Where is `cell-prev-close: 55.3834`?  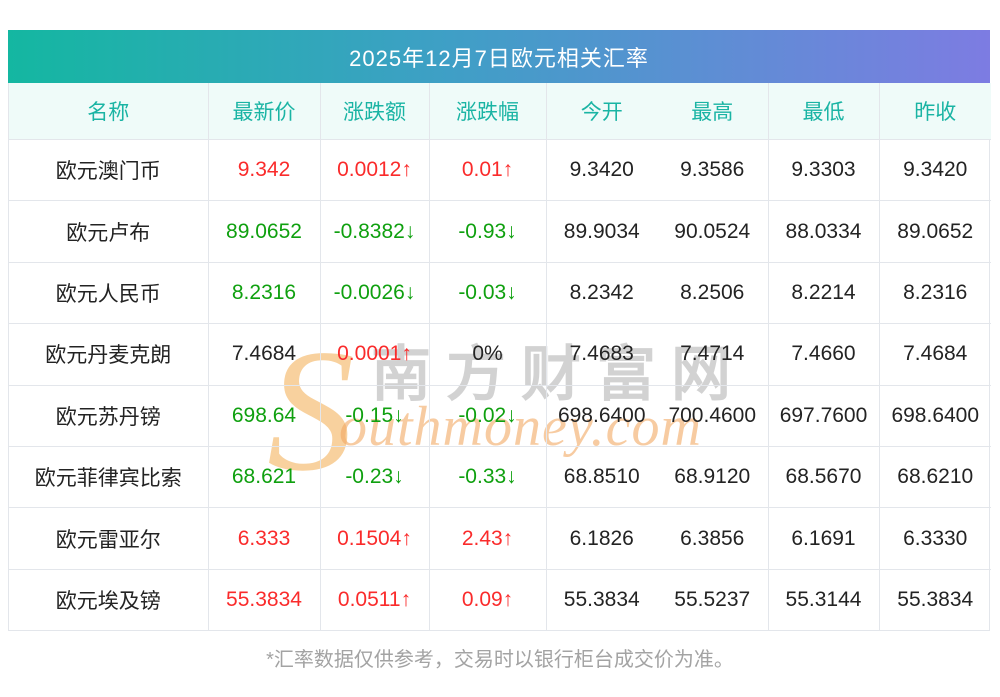 cell-prev-close: 55.3834 is located at coordinates (935, 599).